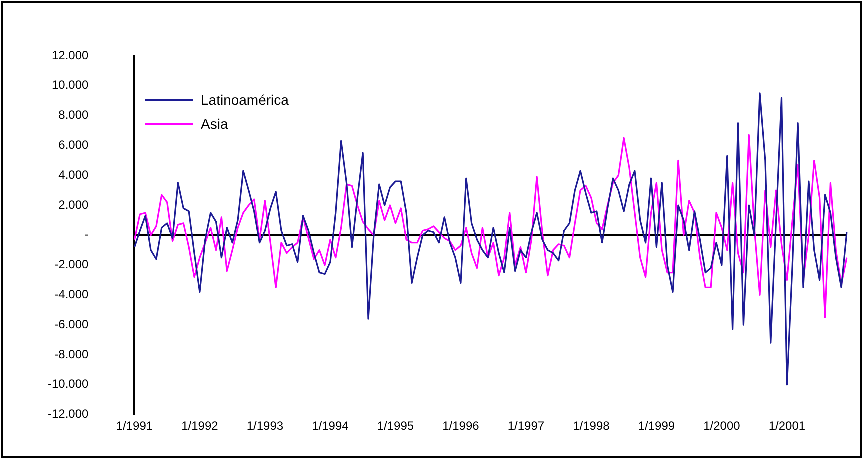 Image resolution: width=865 pixels, height=460 pixels. What do you see at coordinates (86, 235) in the screenshot?
I see `y-tick-label: -` at bounding box center [86, 235].